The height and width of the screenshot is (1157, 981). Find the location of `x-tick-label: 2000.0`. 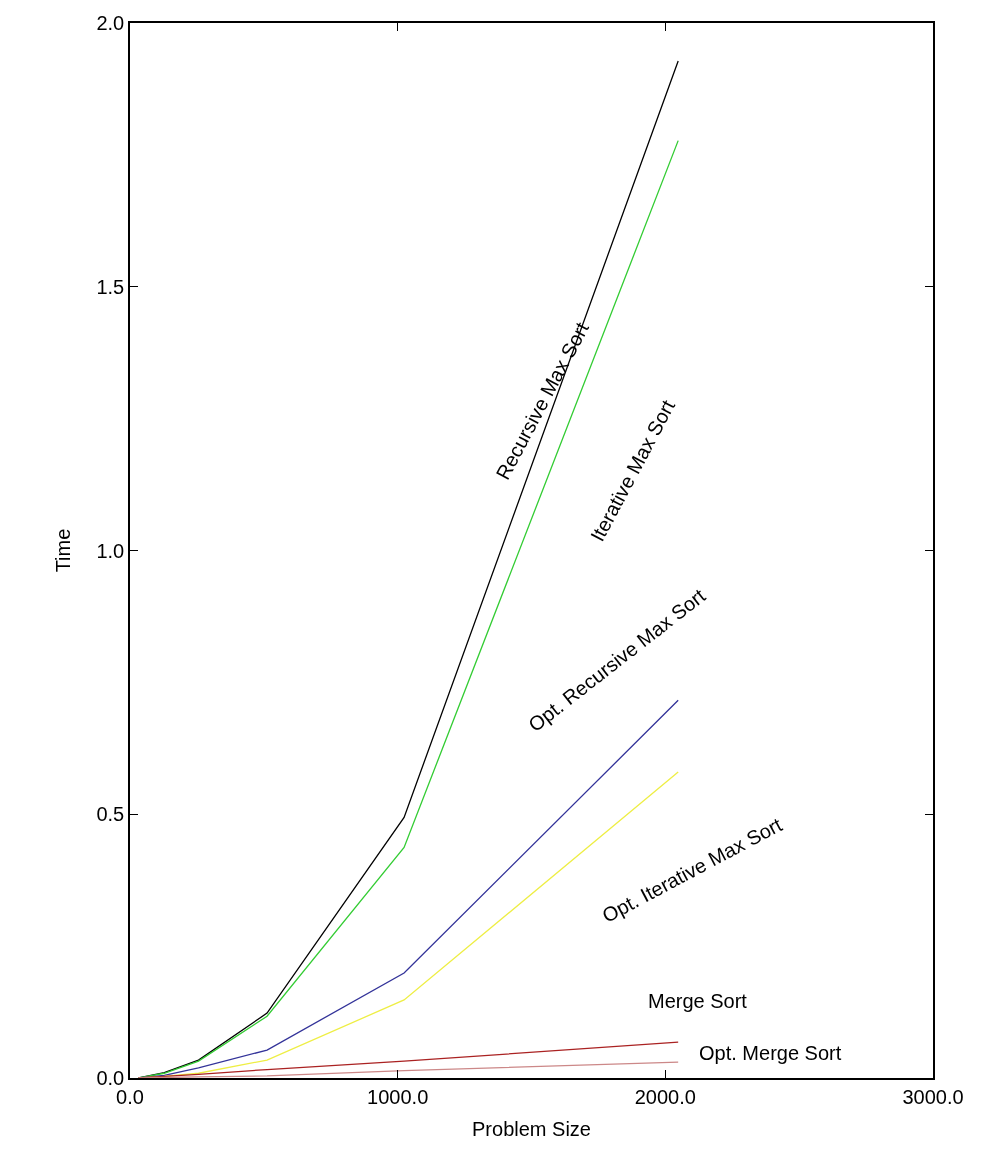

x-tick-label: 2000.0 is located at coordinates (665, 1096).